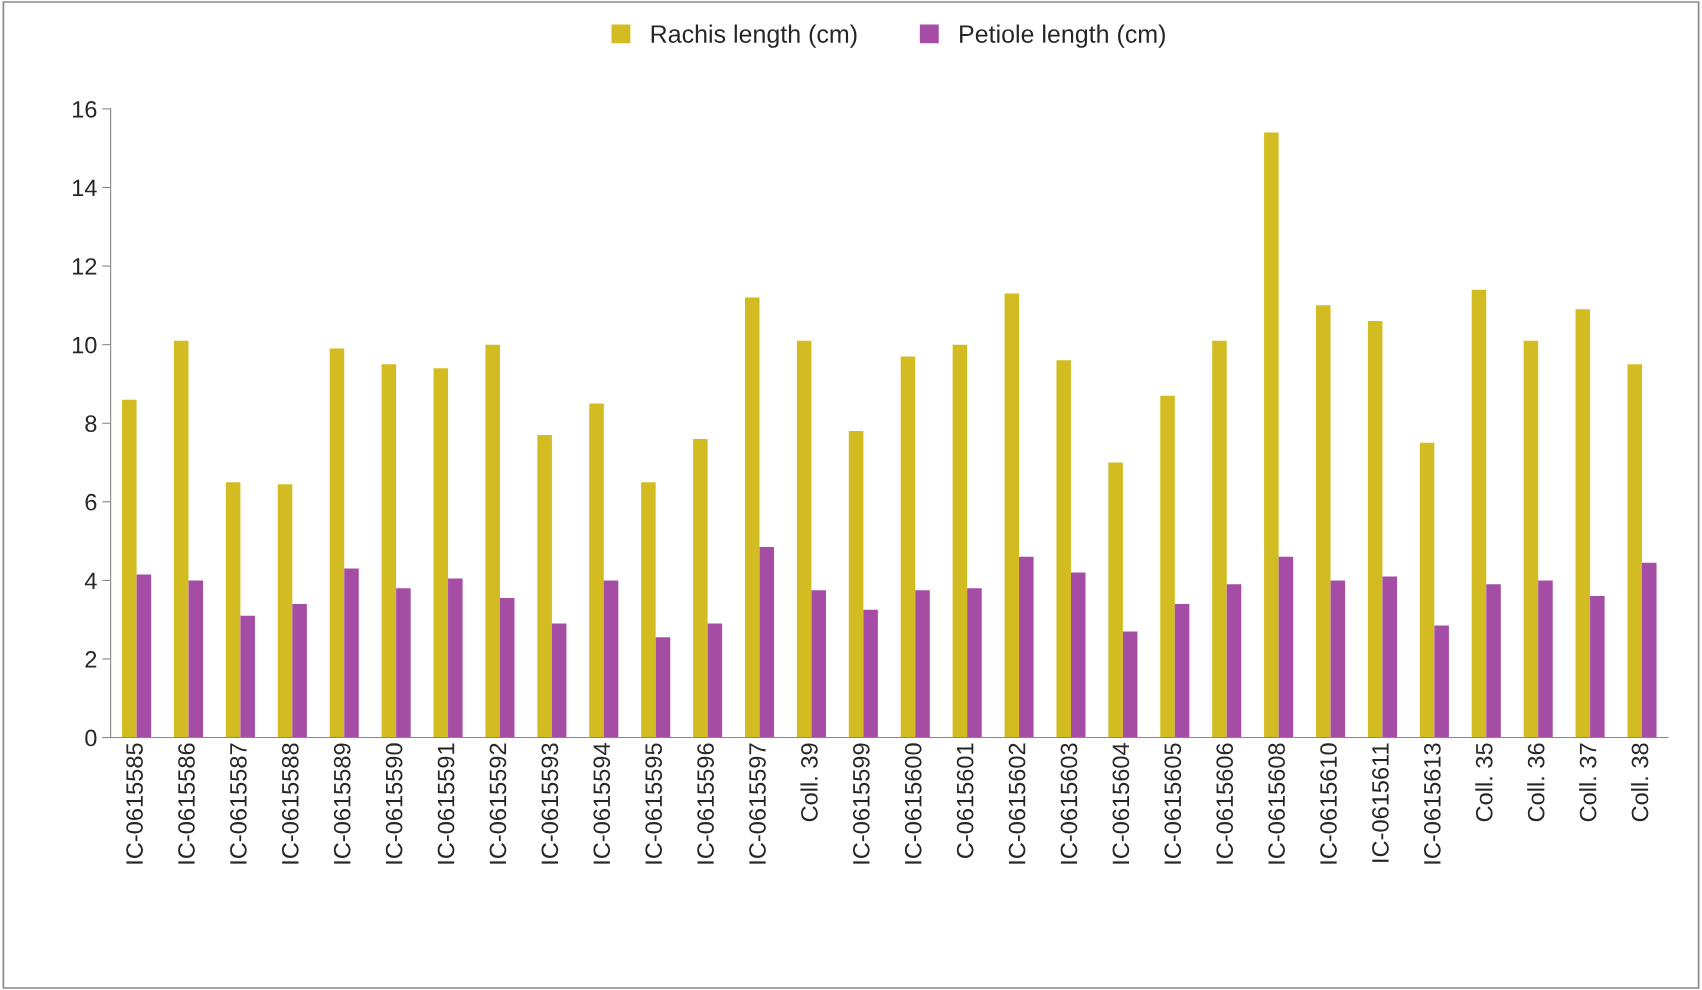 The image size is (1702, 990). Describe the element at coordinates (238, 803) in the screenshot. I see `x-tick-label: IC-0615587` at that location.